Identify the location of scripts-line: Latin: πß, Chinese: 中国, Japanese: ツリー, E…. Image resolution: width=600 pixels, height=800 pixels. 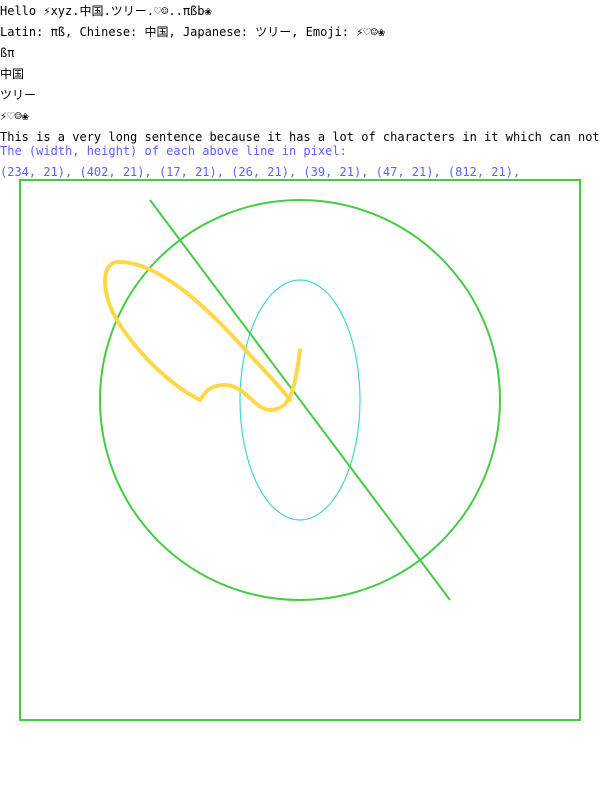
(193, 32).